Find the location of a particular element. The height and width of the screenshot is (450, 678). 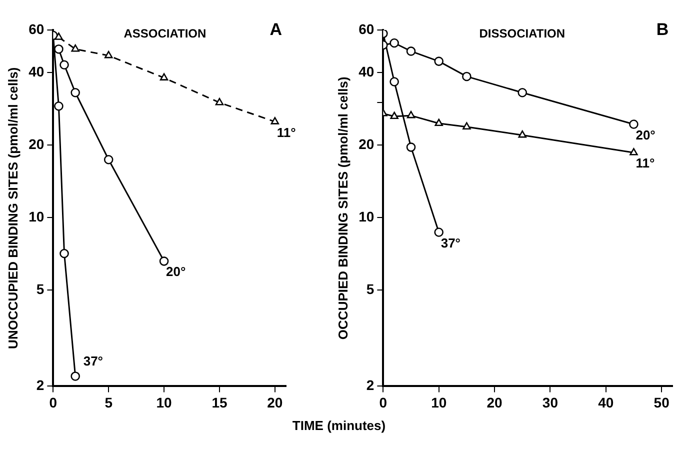

chart-title: A is located at coordinates (276, 30).